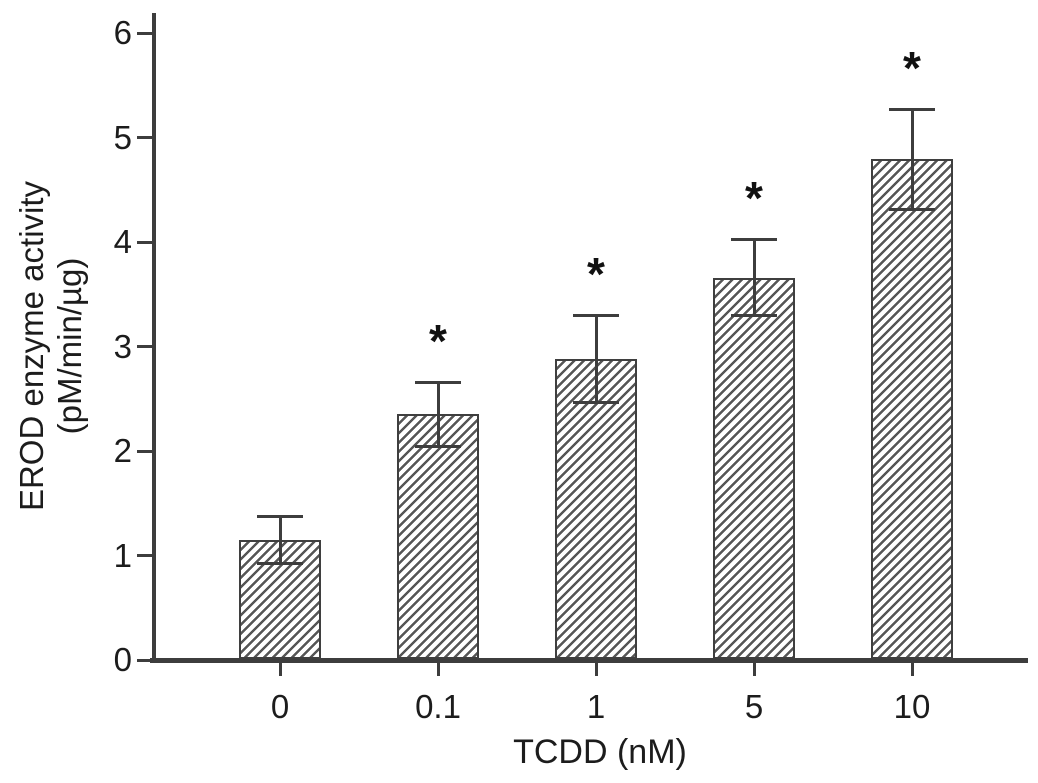 The image size is (1038, 783). I want to click on x-tick-label: 10, so click(912, 706).